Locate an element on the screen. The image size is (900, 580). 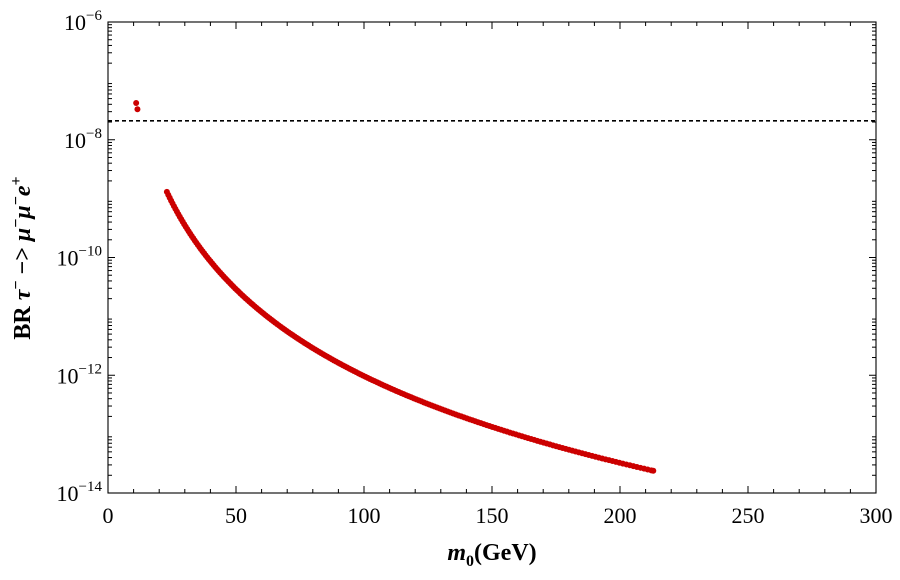
y-tick-label: 10⁻⁶ is located at coordinates (83, 21).